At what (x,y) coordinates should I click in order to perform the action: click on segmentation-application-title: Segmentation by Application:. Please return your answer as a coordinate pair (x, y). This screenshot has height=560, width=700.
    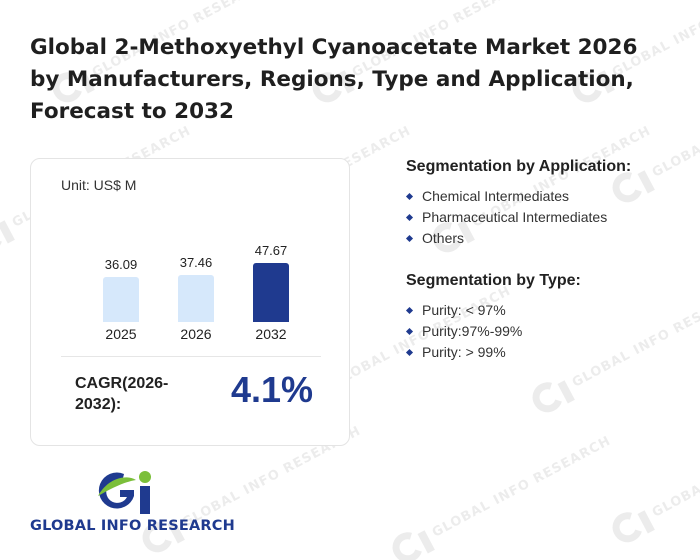
    Looking at the image, I should click on (519, 166).